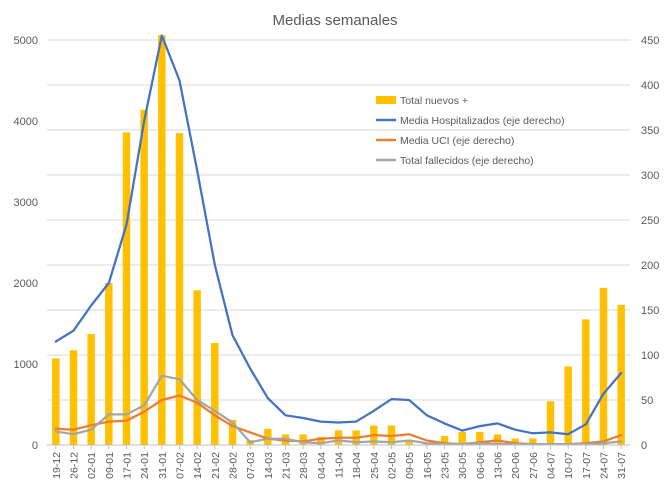 The image size is (670, 497). What do you see at coordinates (516, 465) in the screenshot?
I see `x-tick-label: 20-06` at bounding box center [516, 465].